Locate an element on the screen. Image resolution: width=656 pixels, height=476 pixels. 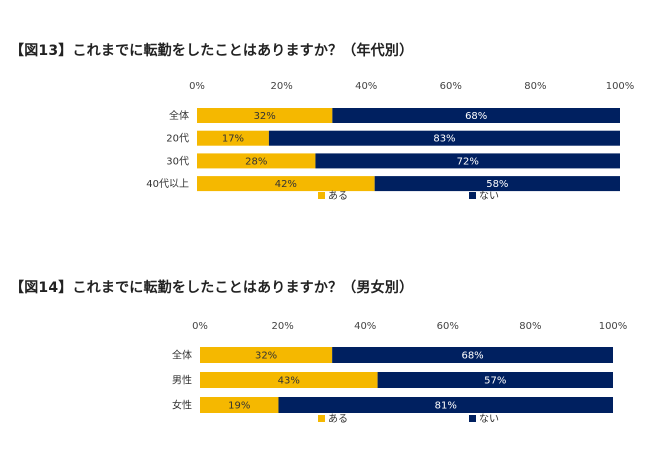
data-label: 58% is located at coordinates (497, 184).